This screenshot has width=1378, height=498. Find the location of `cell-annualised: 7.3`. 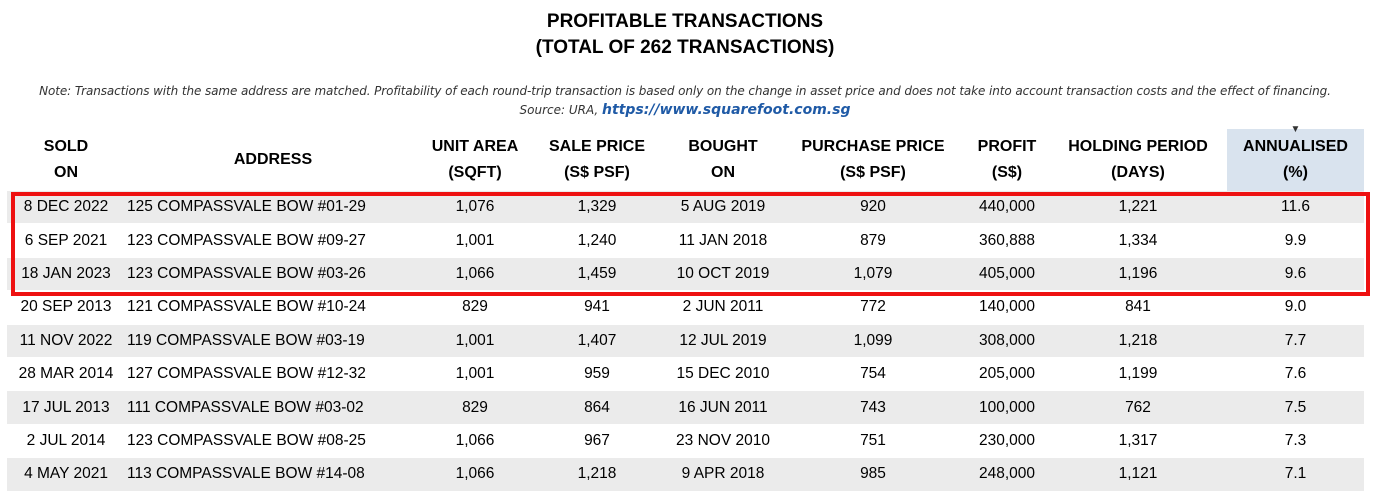

cell-annualised: 7.3 is located at coordinates (1295, 441).